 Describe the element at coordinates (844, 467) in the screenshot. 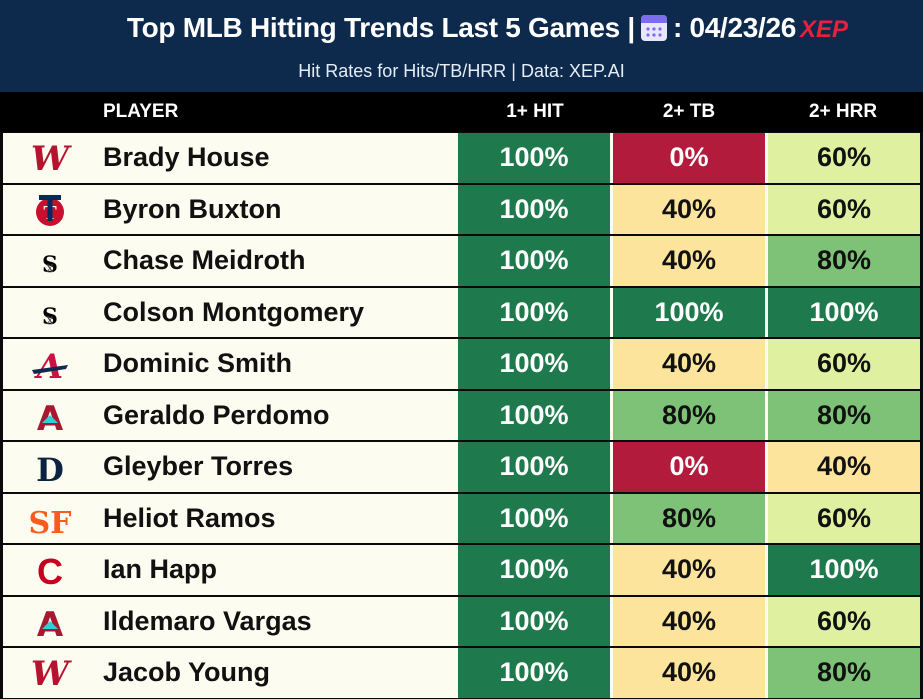

I see `hrr-rate-cell: 40%` at that location.